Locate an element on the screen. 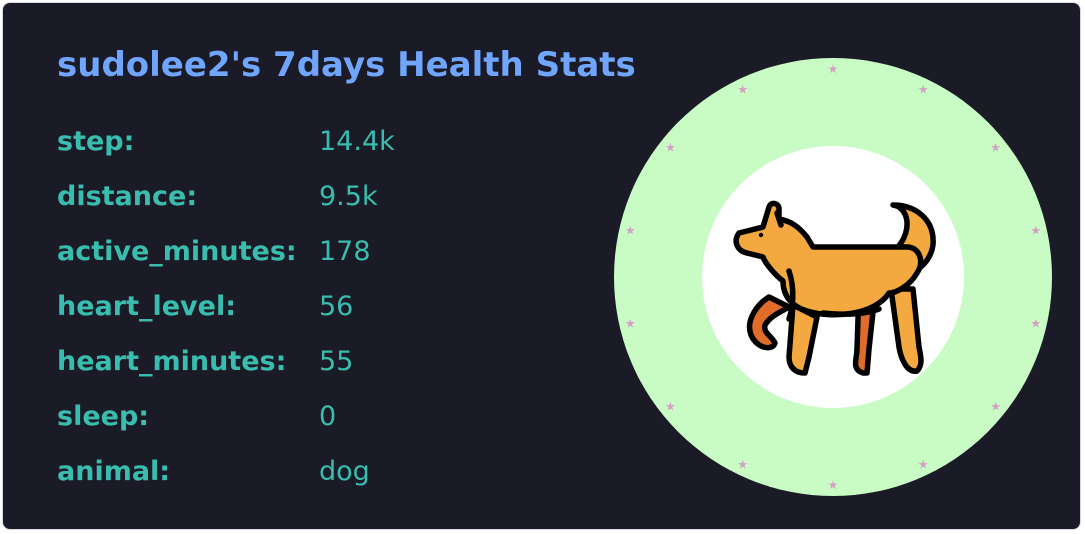 The width and height of the screenshot is (1085, 534). stat-label: heart_level: is located at coordinates (147, 306).